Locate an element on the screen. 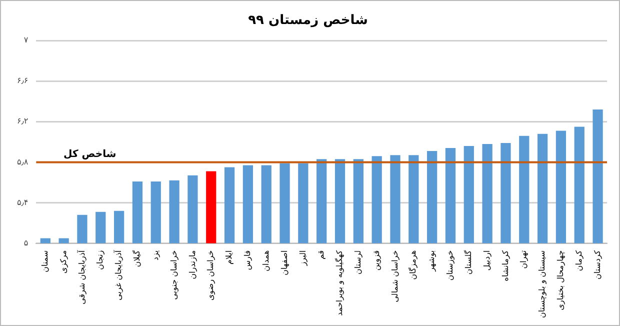  x-tick-label: آذربایجان غربی is located at coordinates (118, 274).